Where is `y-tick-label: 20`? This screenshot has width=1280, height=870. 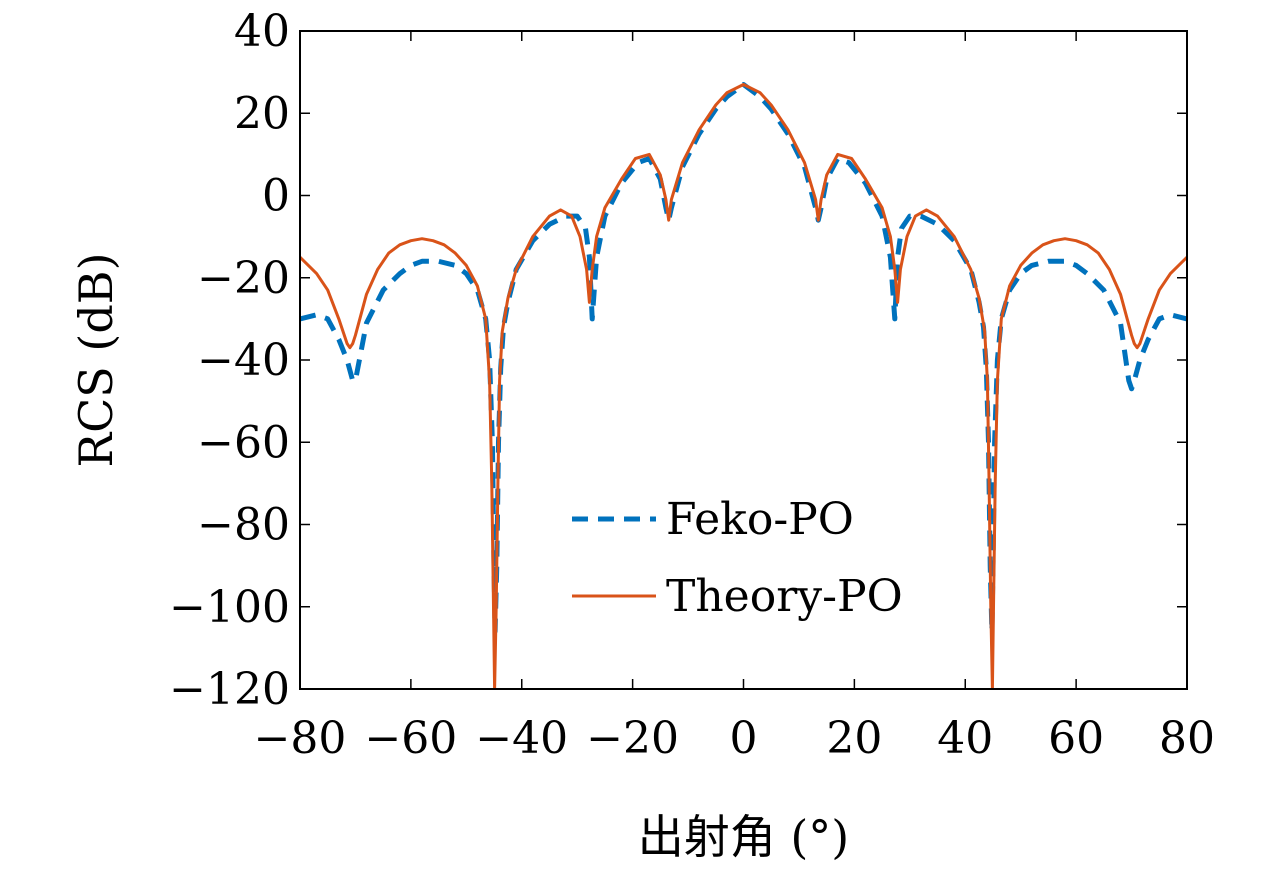 y-tick-label: 20 is located at coordinates (262, 113).